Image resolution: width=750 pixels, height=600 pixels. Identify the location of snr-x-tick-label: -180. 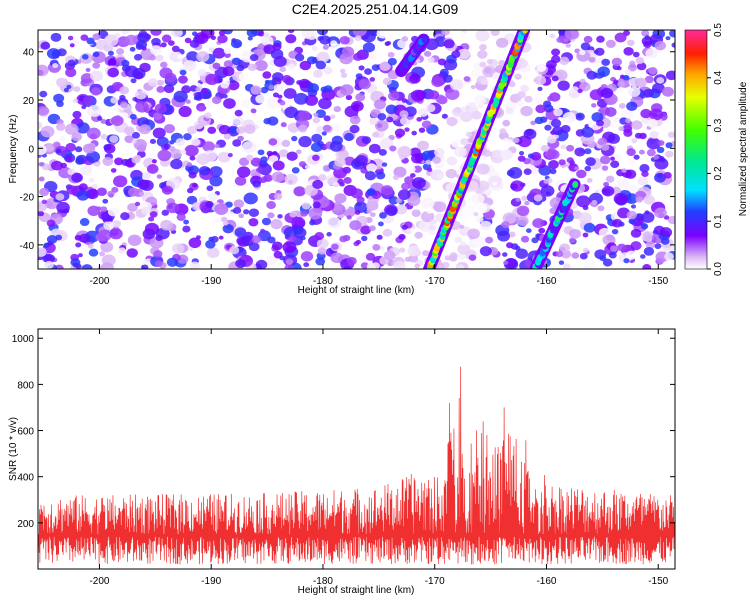
(323, 581).